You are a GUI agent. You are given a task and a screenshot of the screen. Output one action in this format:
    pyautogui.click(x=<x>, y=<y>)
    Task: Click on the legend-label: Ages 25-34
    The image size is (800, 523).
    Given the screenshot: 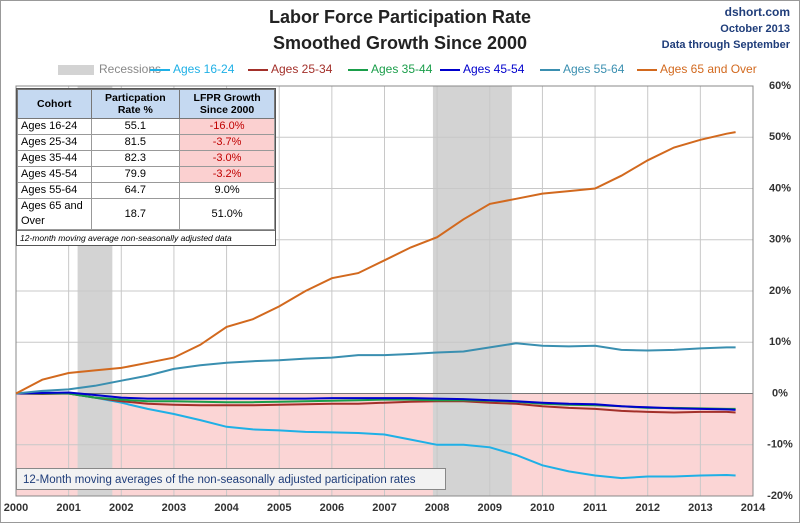 What is the action you would take?
    pyautogui.click(x=302, y=69)
    